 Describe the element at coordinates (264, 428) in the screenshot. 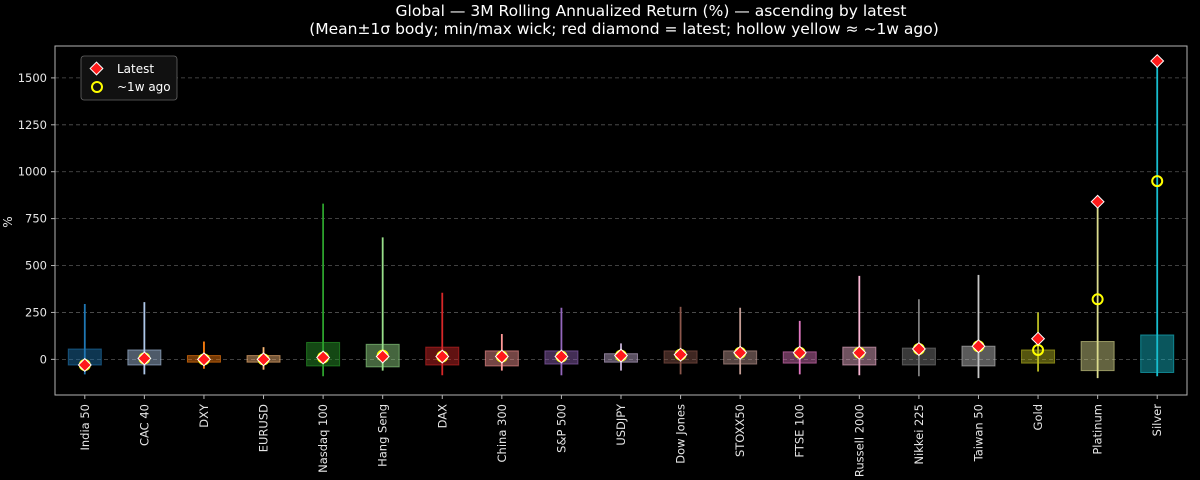

I see `x-tick-label: EURUSD` at that location.